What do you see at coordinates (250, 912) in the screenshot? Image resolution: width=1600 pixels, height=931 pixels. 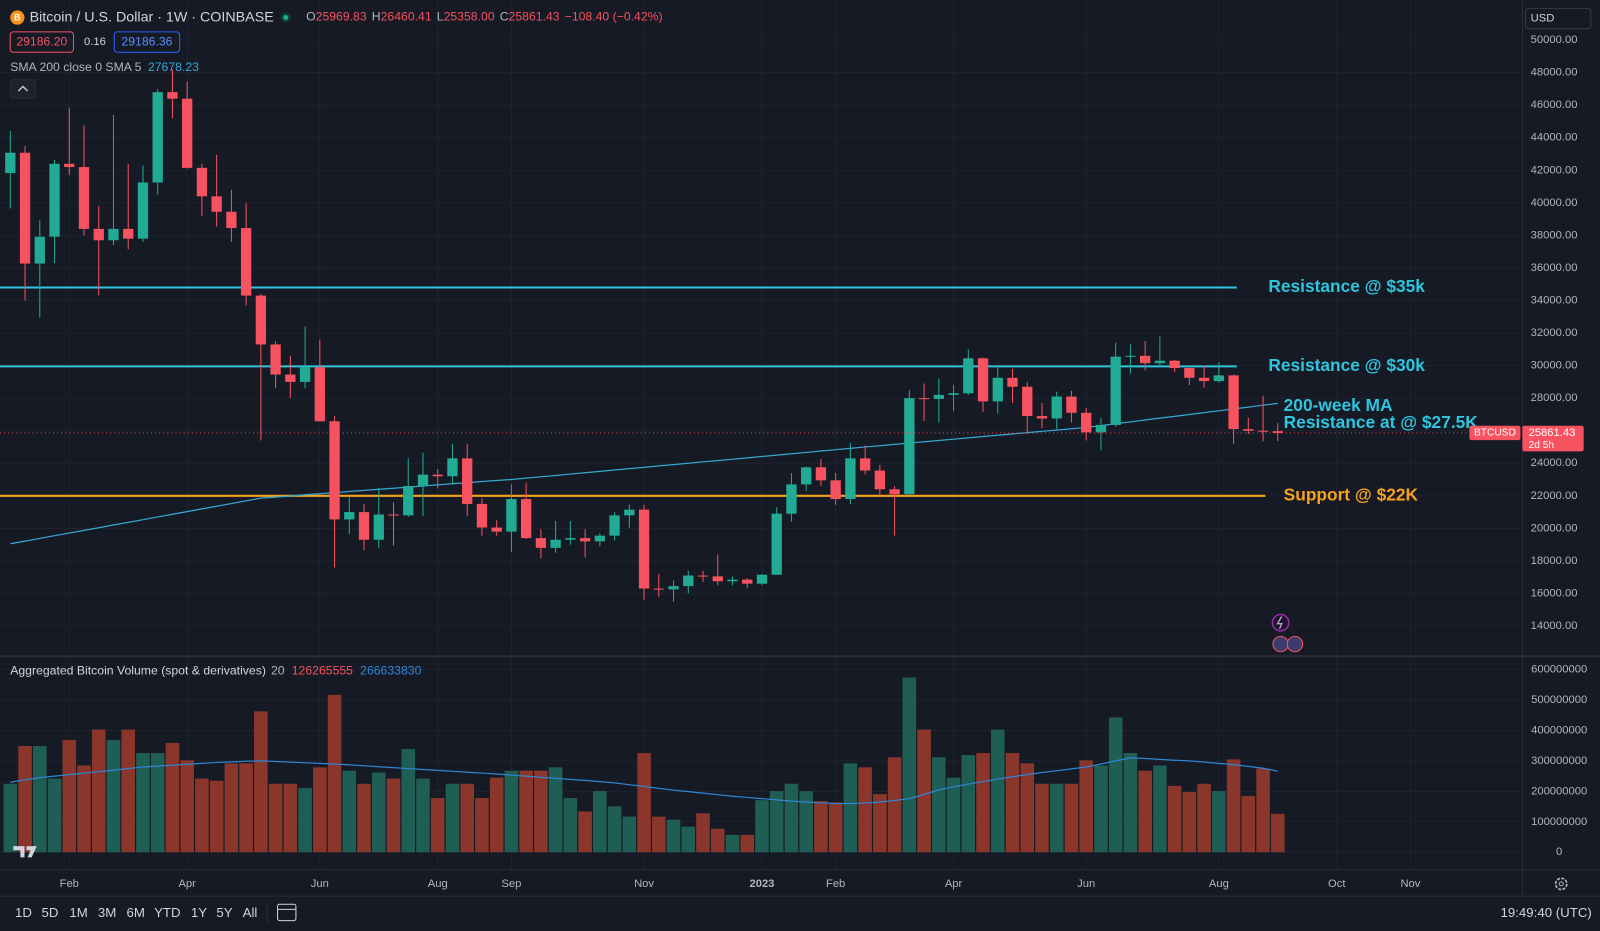 I see `range-button: All` at bounding box center [250, 912].